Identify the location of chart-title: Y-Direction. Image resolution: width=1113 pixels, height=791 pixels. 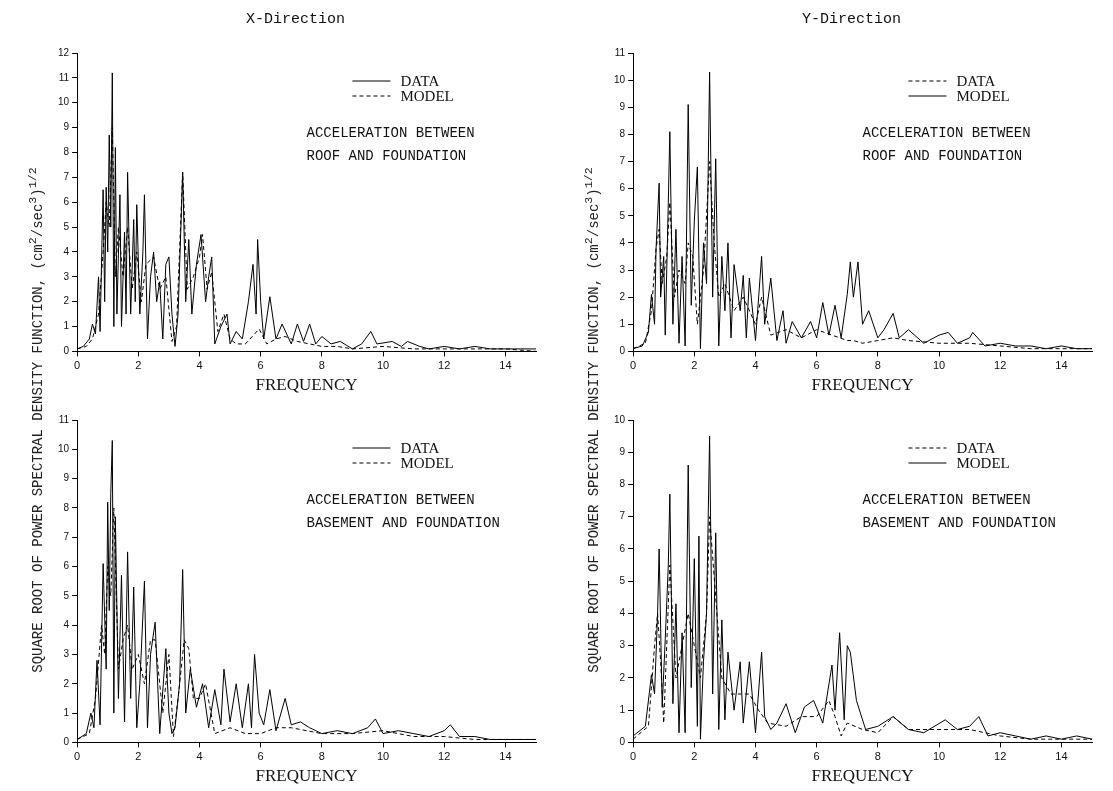
(851, 19).